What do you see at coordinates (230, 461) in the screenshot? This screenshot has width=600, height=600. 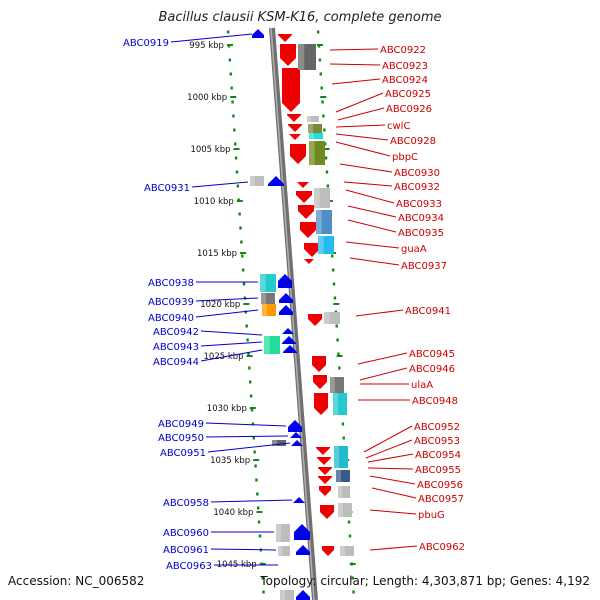 I see `scale-label: 1035 kbp` at bounding box center [230, 461].